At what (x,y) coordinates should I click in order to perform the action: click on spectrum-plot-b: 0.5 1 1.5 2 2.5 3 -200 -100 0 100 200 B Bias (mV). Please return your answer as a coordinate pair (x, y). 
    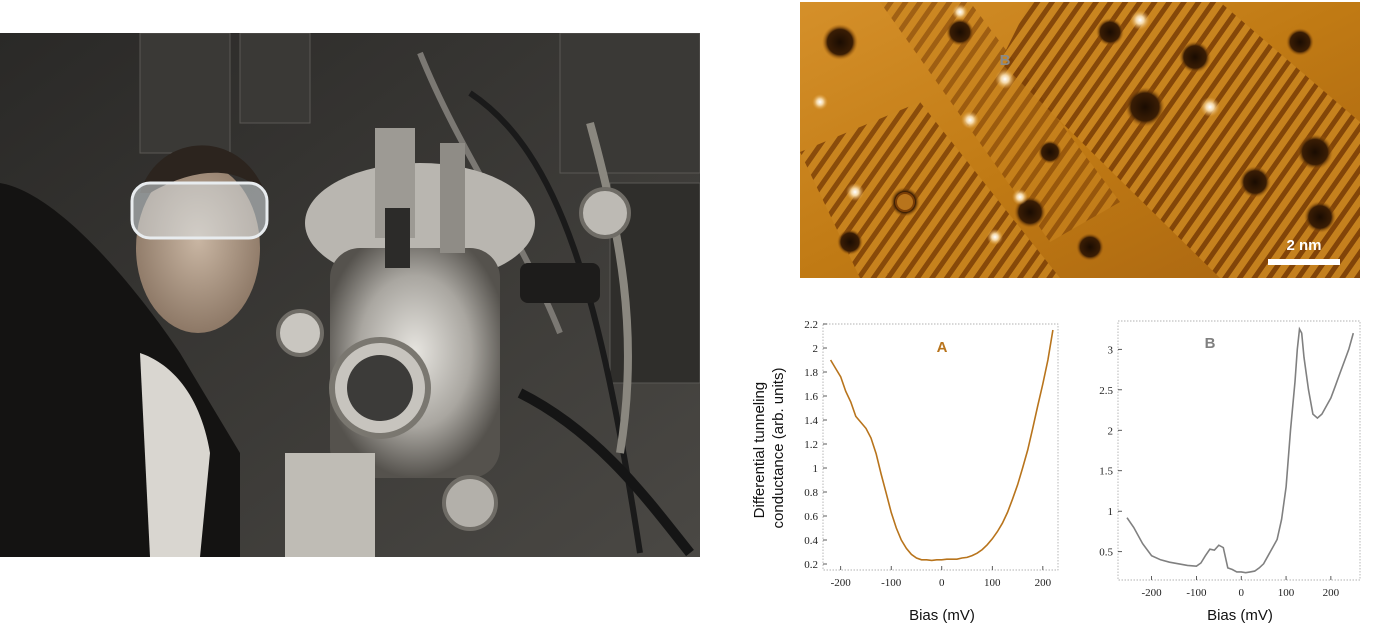
    Looking at the image, I should click on (1237, 476).